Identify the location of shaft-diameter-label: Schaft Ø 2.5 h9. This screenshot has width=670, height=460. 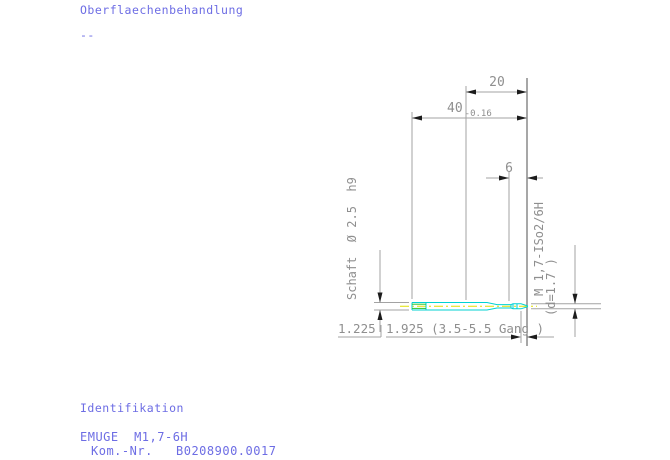
(352, 238).